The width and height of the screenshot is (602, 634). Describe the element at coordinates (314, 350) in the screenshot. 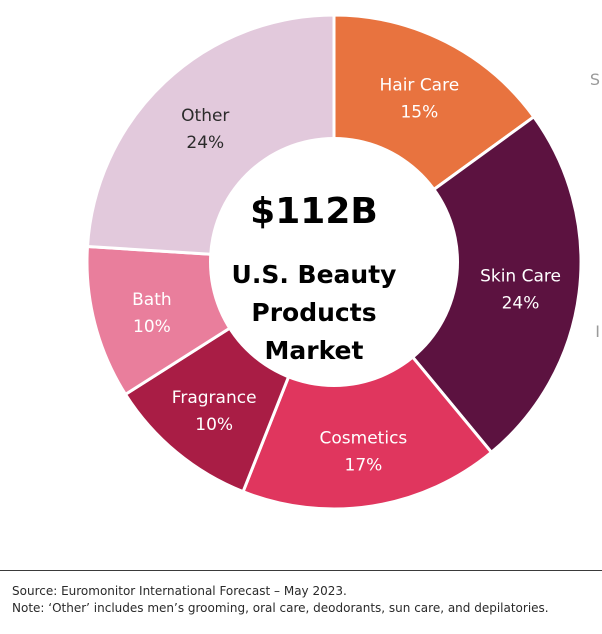

I see `center-title-line-3: Market` at that location.